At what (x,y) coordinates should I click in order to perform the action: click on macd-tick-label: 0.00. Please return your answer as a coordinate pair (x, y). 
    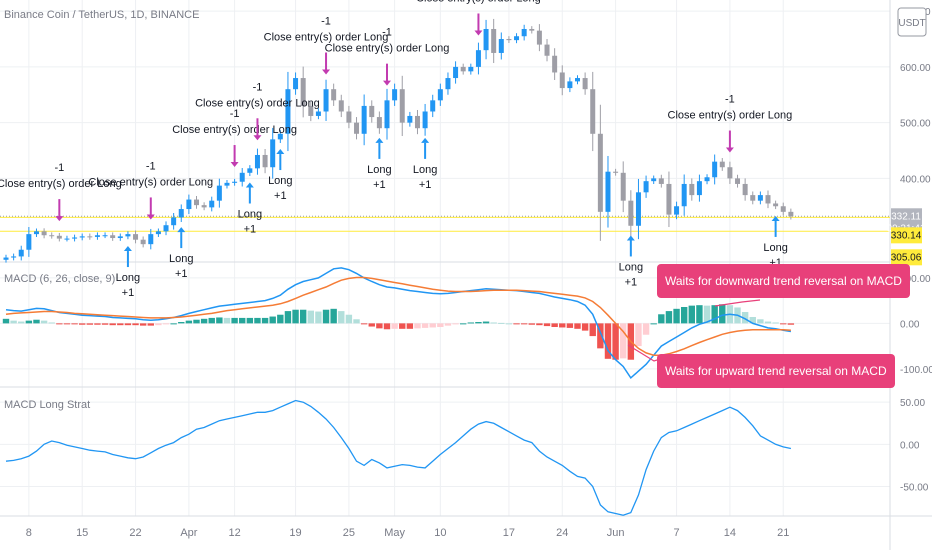
    Looking at the image, I should click on (910, 324).